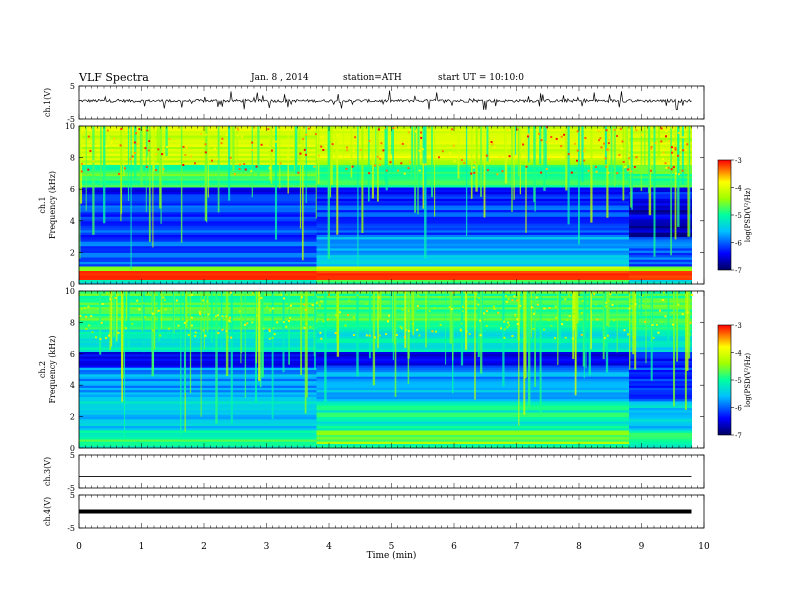 The height and width of the screenshot is (612, 792). Describe the element at coordinates (72, 495) in the screenshot. I see `ch4-waveform-ytick-label: 5` at that location.